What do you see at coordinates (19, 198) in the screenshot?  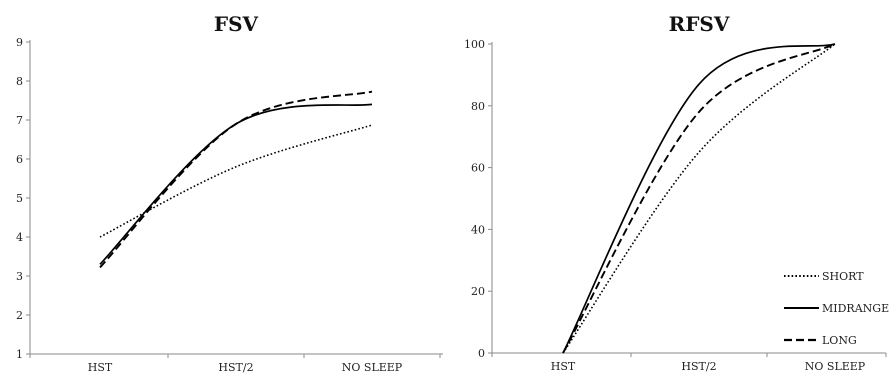 I see `y-tick-label: 5` at bounding box center [19, 198].